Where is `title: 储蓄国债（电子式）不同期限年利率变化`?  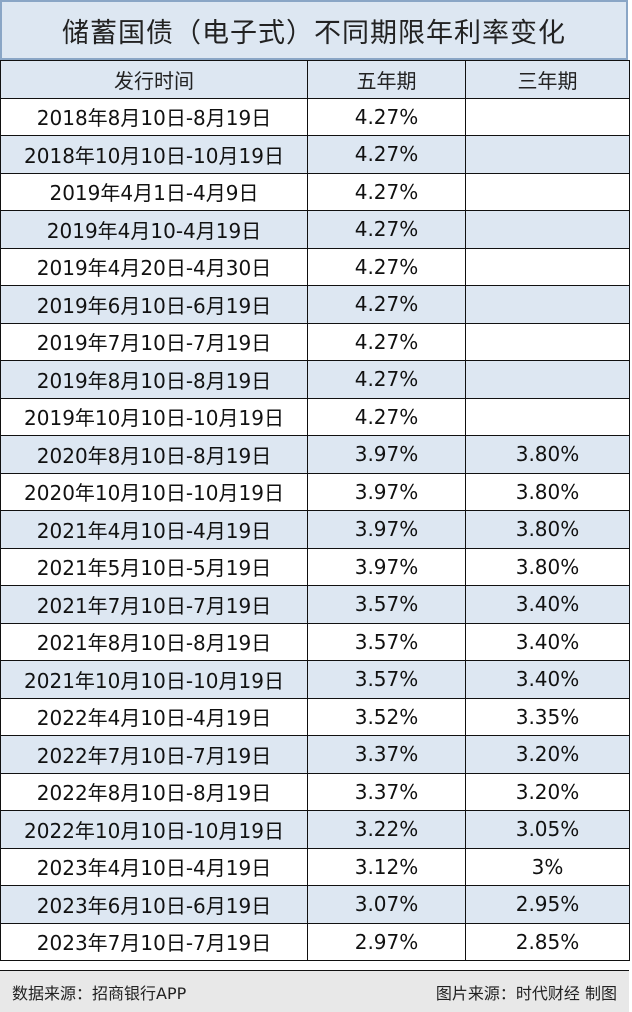
title: 储蓄国债（电子式）不同期限年利率变化 is located at coordinates (314, 30).